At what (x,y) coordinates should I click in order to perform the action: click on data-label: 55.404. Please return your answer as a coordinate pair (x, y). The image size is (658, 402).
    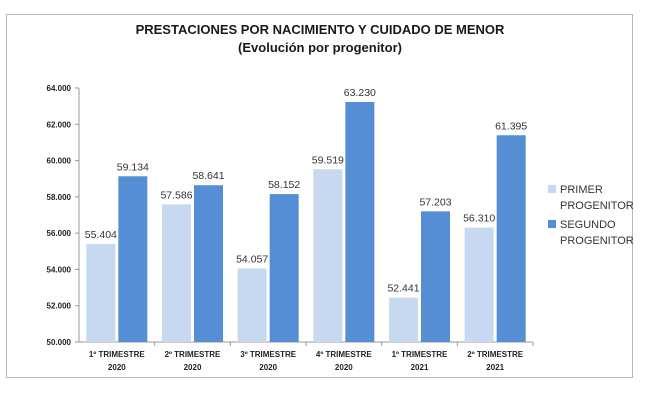
    Looking at the image, I should click on (101, 235).